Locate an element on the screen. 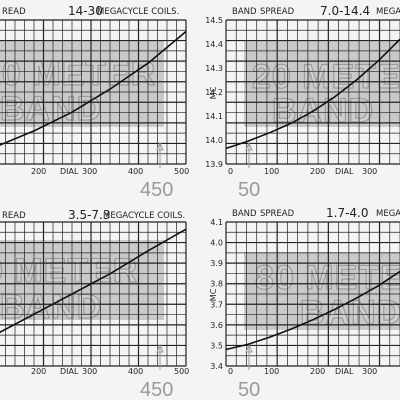  band-text-line: 80 METE is located at coordinates (327, 278).